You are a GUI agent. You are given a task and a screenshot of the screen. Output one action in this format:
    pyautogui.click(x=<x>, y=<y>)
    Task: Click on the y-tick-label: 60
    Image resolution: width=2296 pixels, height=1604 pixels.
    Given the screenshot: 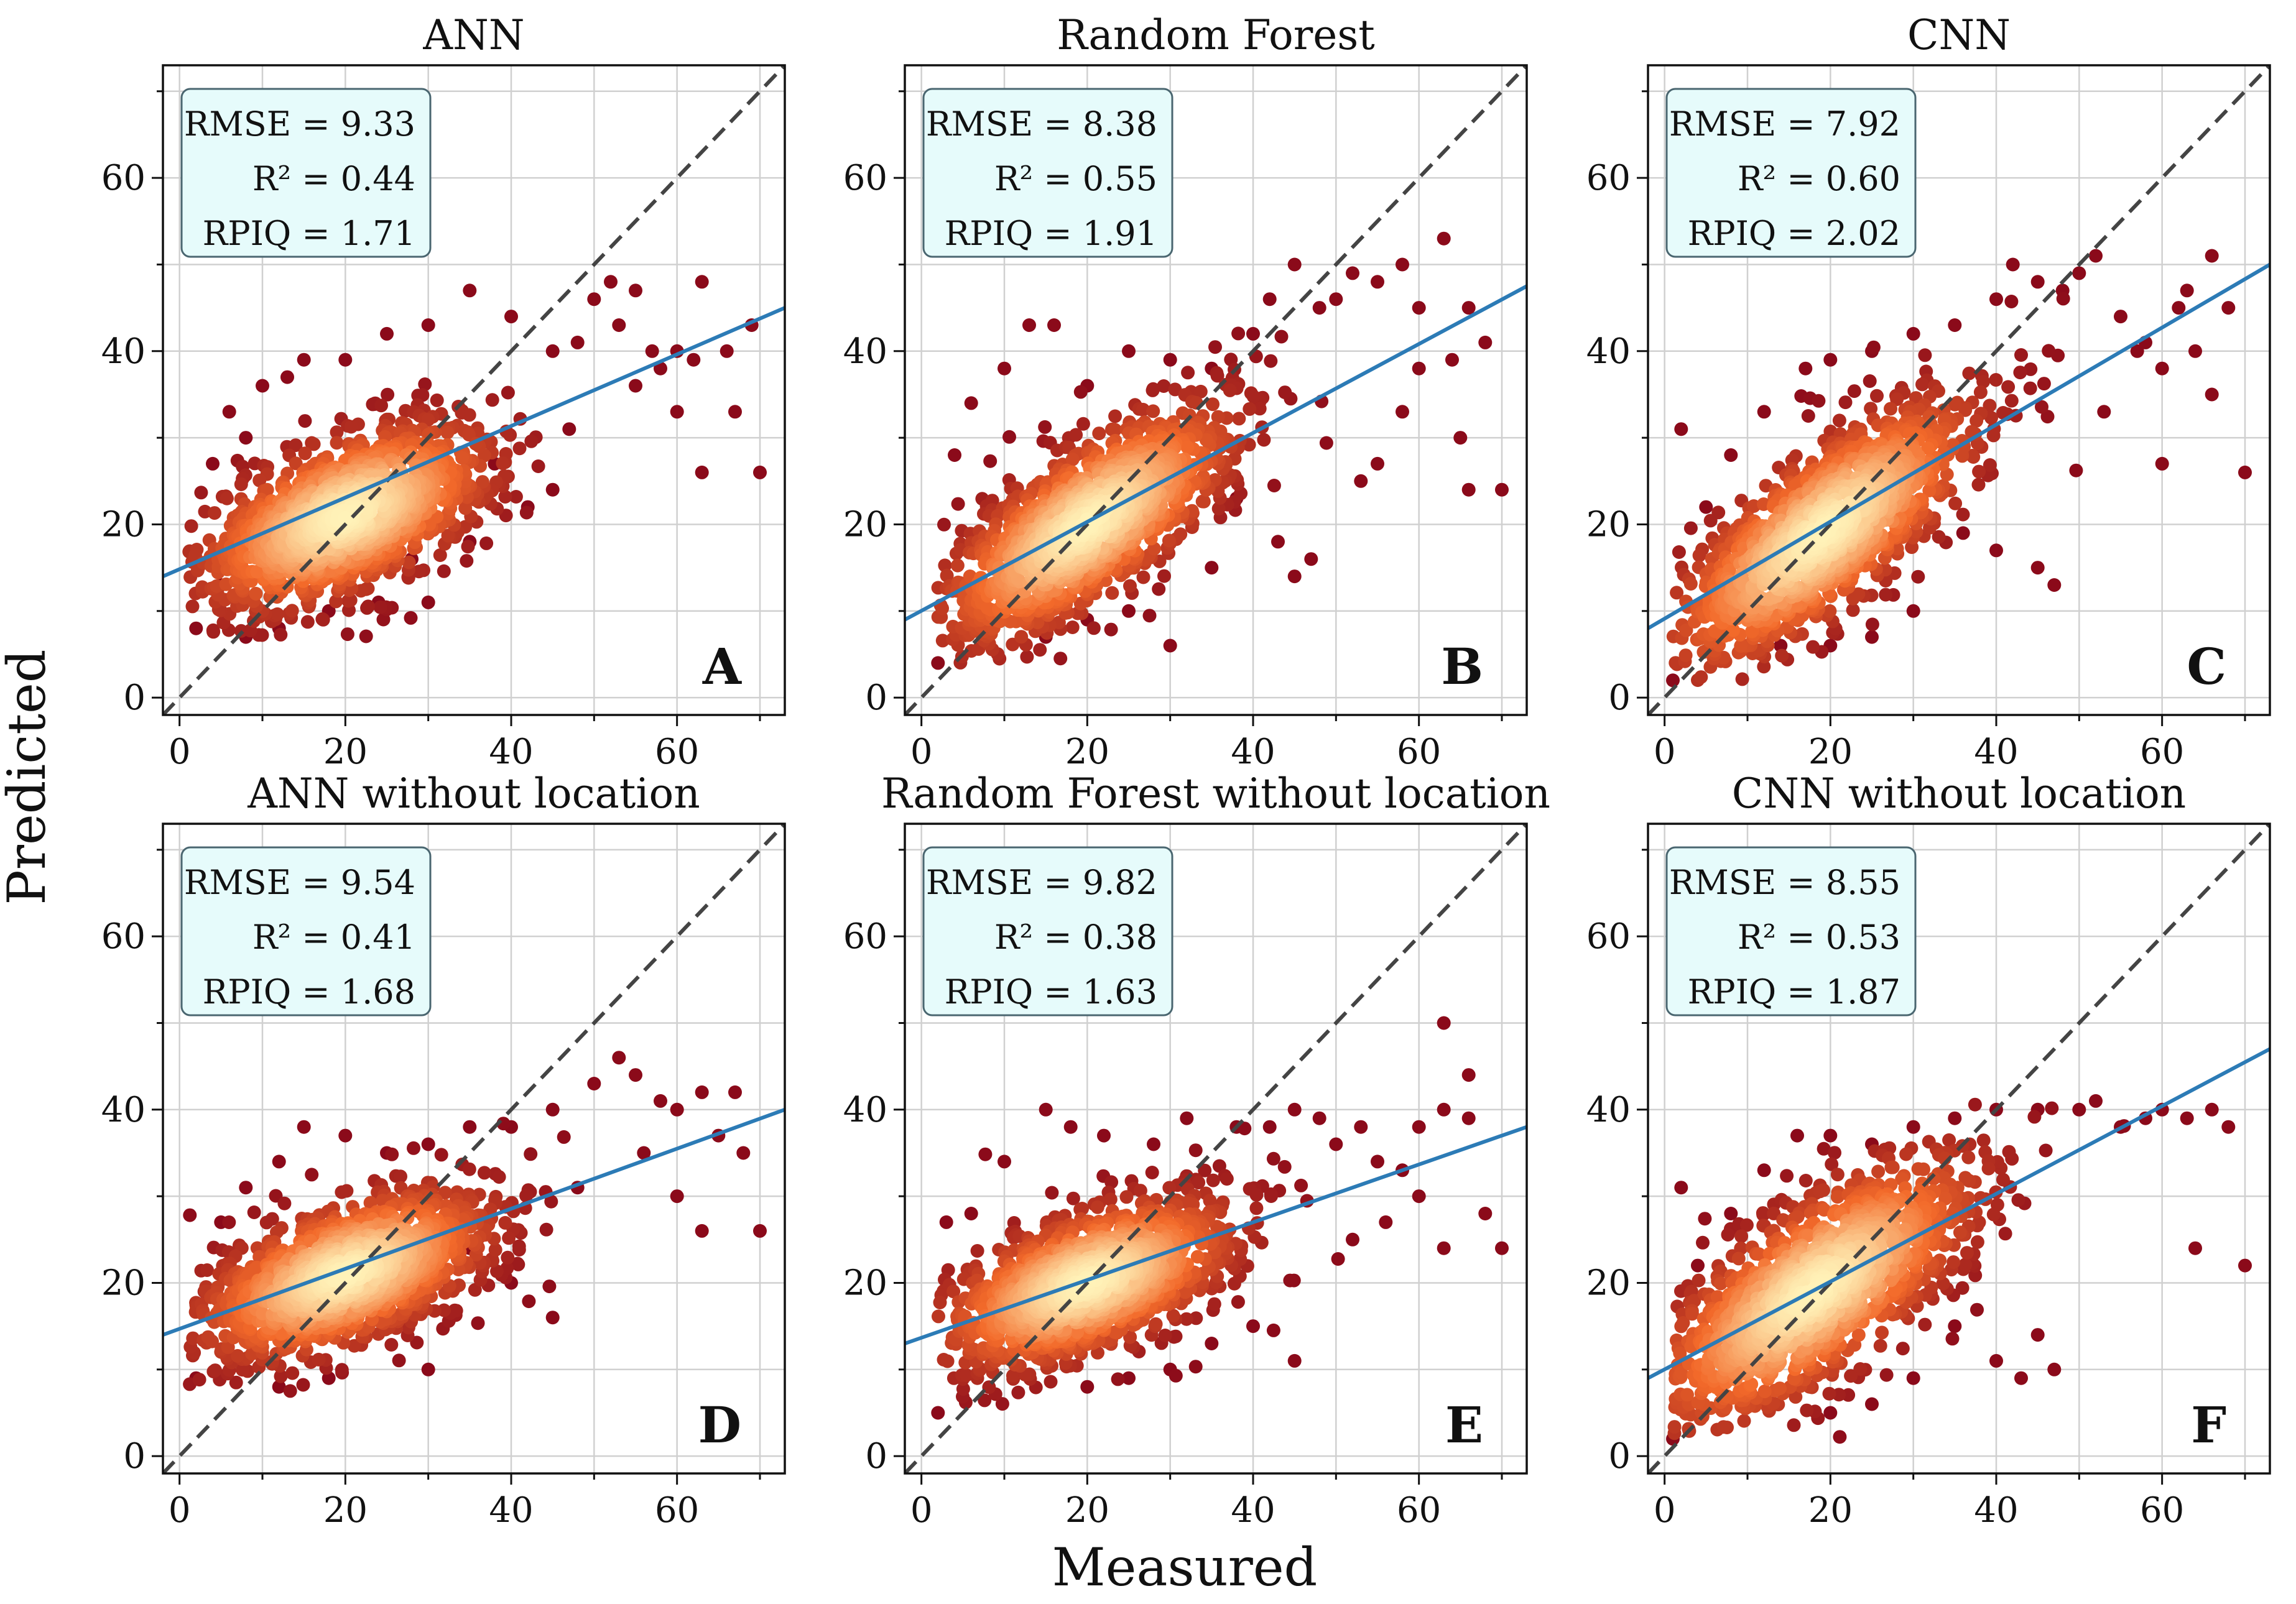 What is the action you would take?
    pyautogui.click(x=123, y=178)
    